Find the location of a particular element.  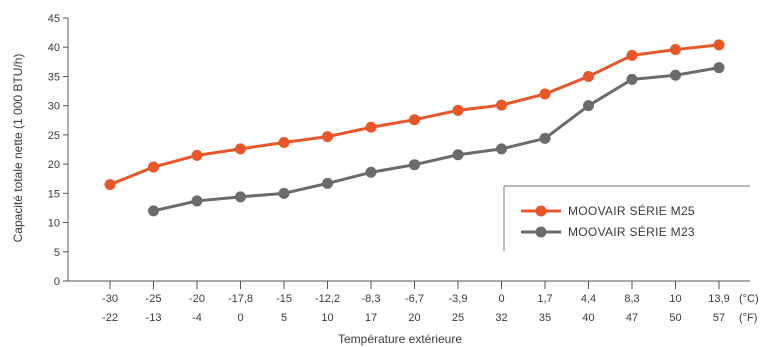

x-tick-label-fahrenheit: -13 is located at coordinates (154, 318).